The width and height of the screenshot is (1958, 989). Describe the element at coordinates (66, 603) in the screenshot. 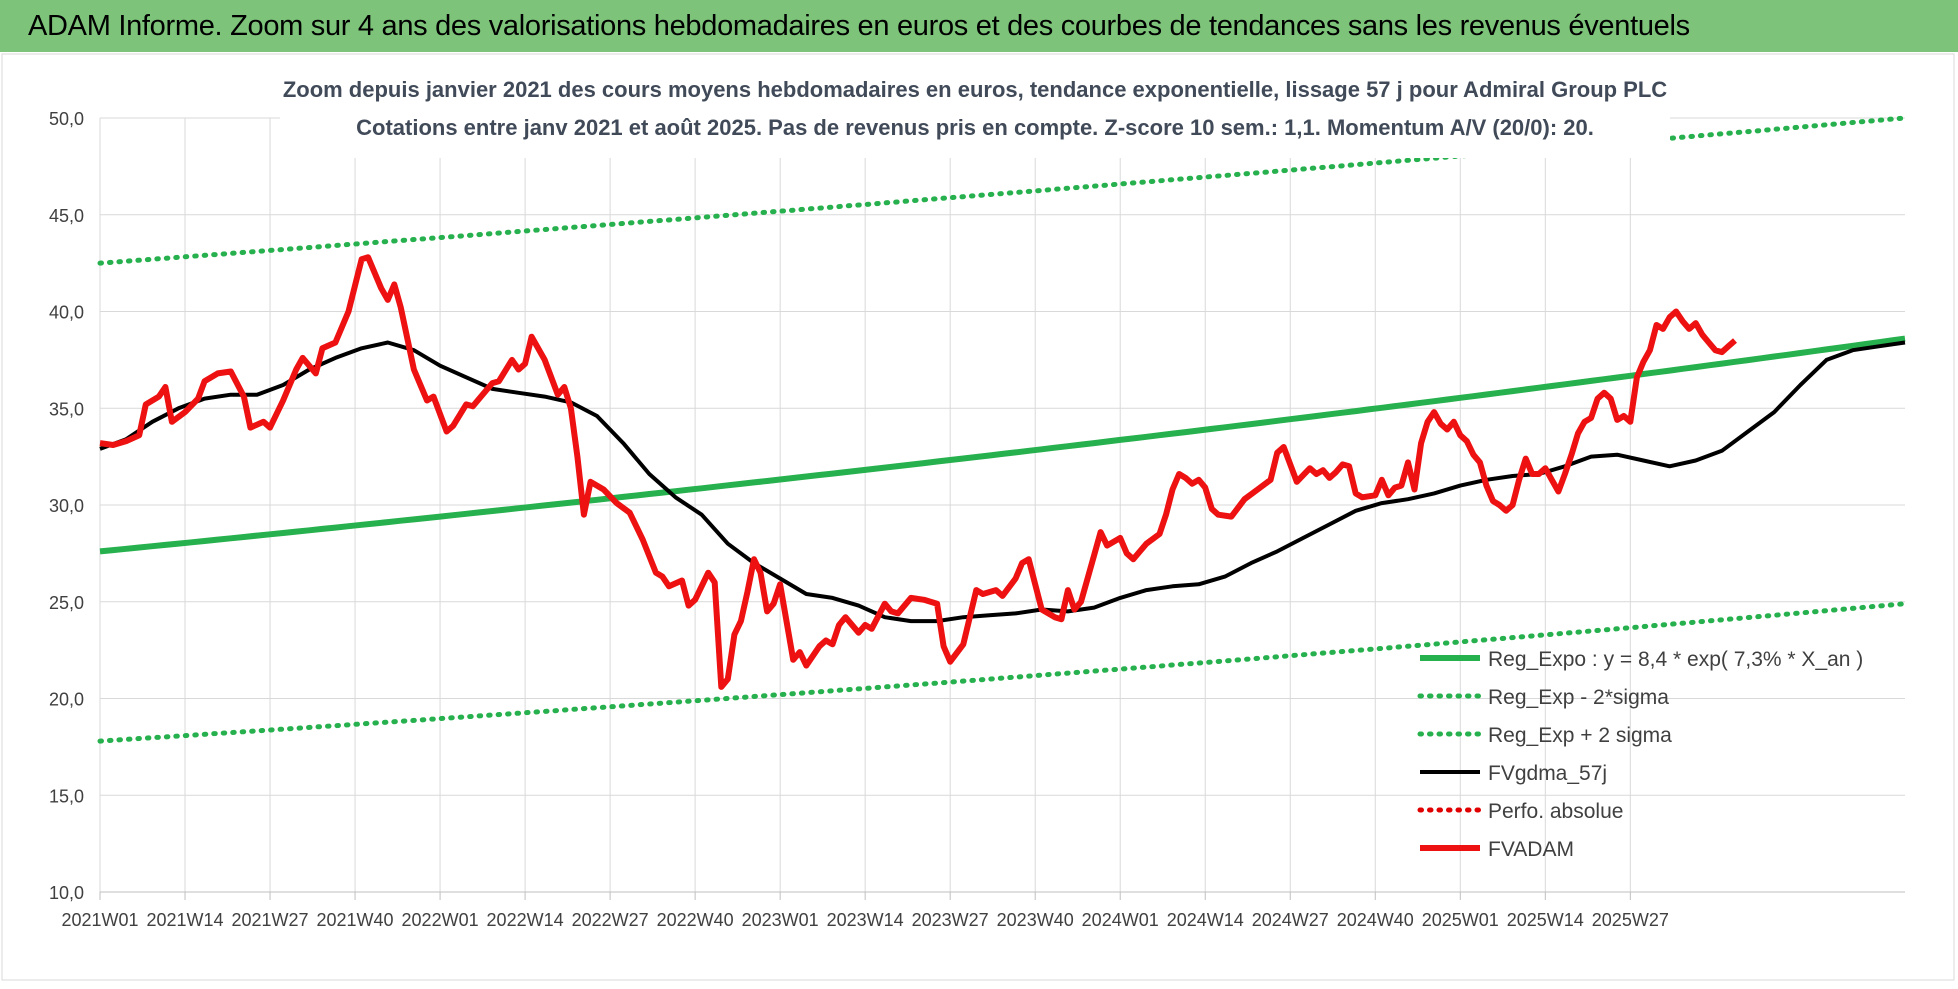

I see `y-tick-label: 25,0` at that location.